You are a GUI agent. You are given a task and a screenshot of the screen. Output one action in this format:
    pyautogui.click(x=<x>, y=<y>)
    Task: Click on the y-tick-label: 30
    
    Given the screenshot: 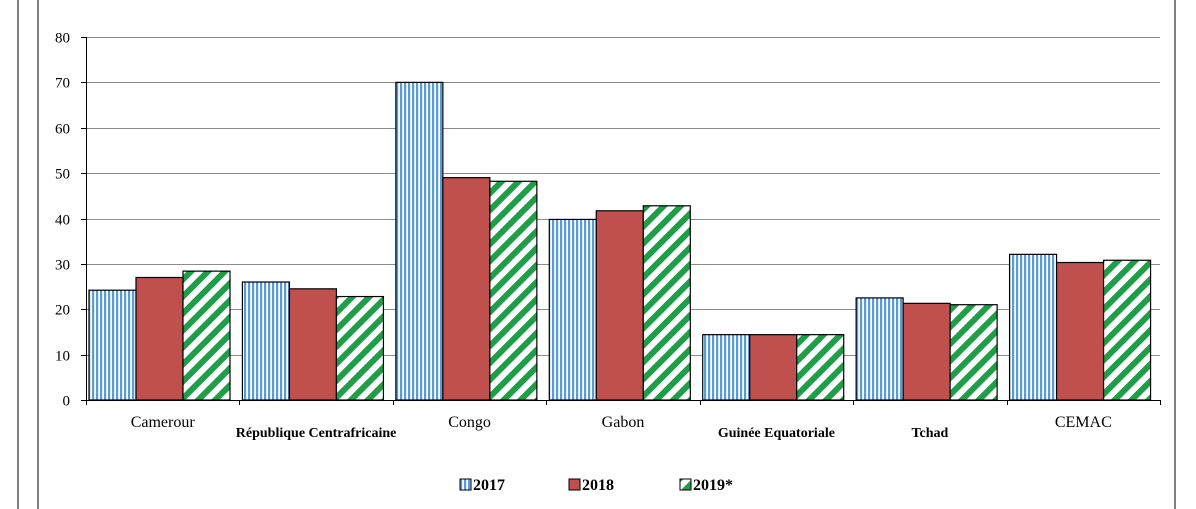 What is the action you would take?
    pyautogui.click(x=62, y=266)
    